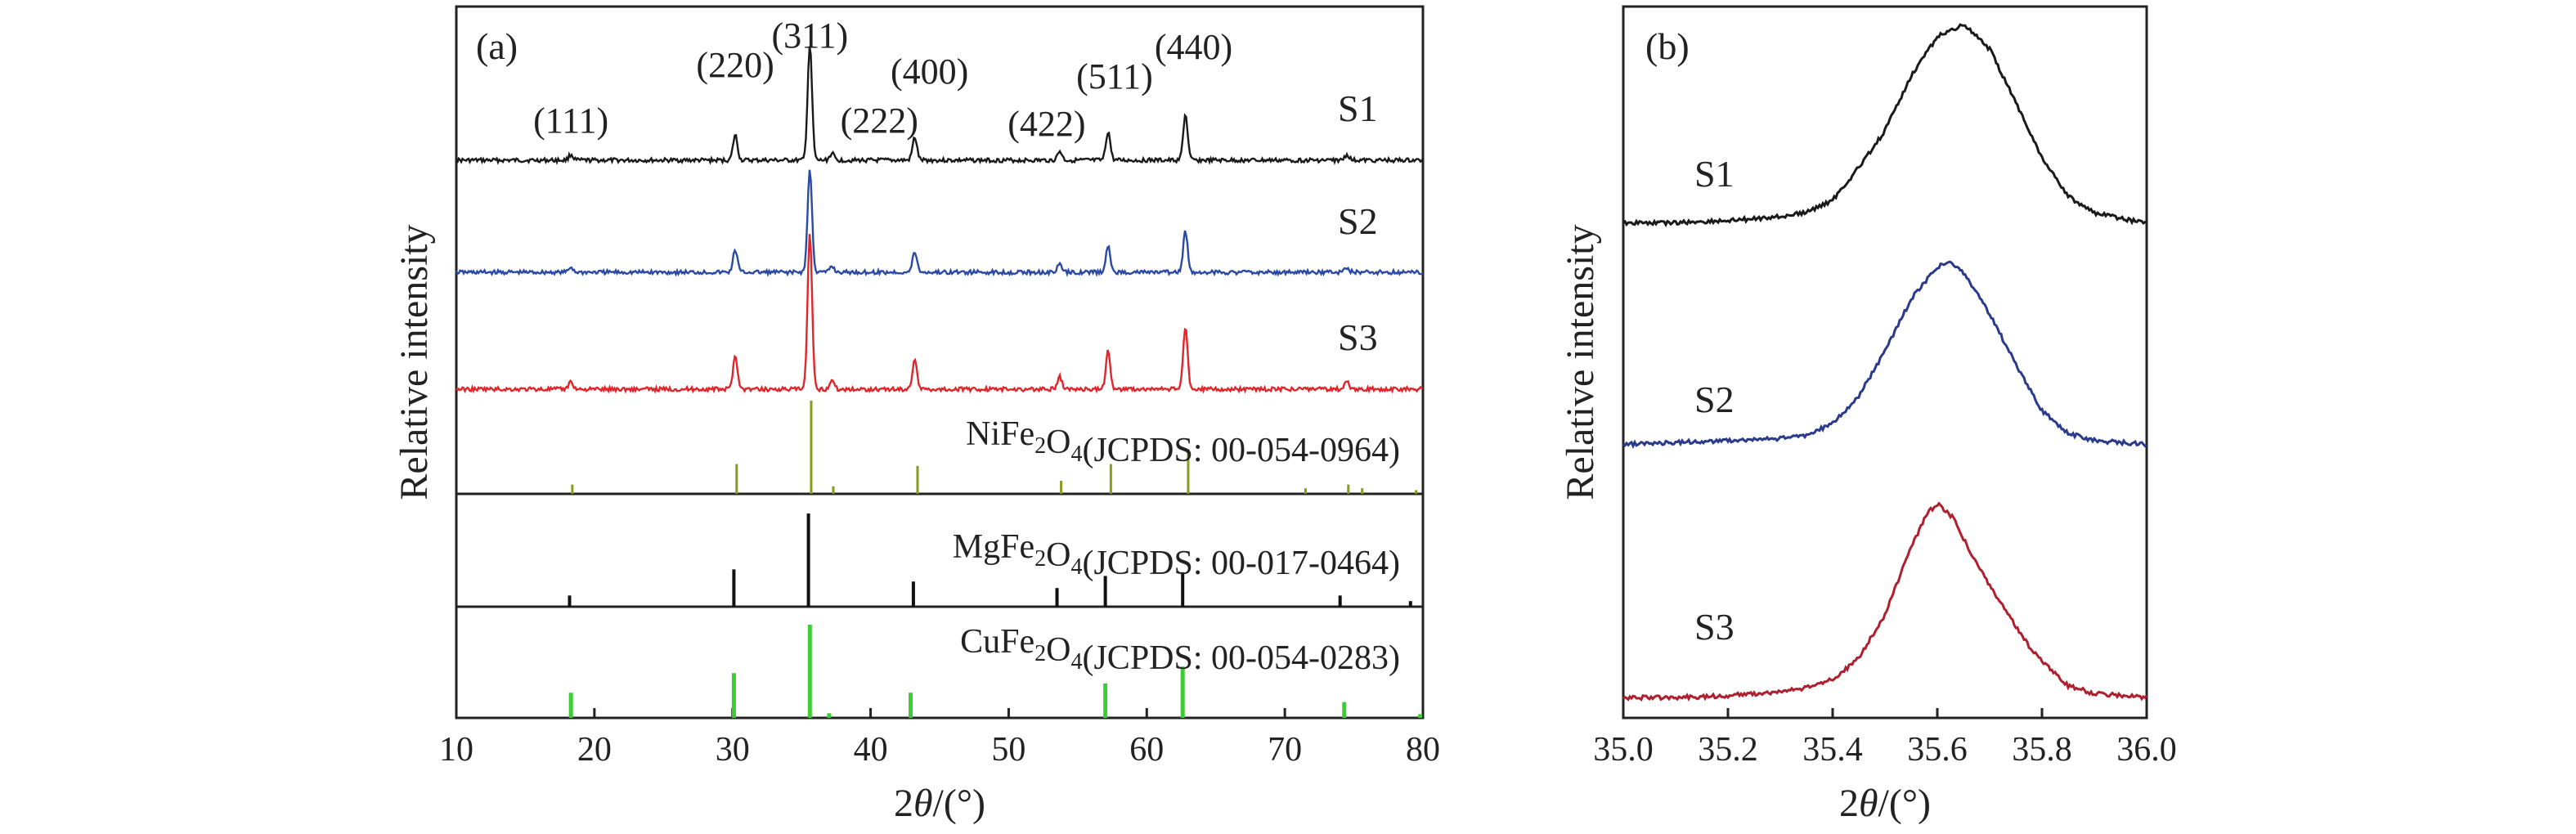  What do you see at coordinates (456, 750) in the screenshot?
I see `a-xtick-label: 10` at bounding box center [456, 750].